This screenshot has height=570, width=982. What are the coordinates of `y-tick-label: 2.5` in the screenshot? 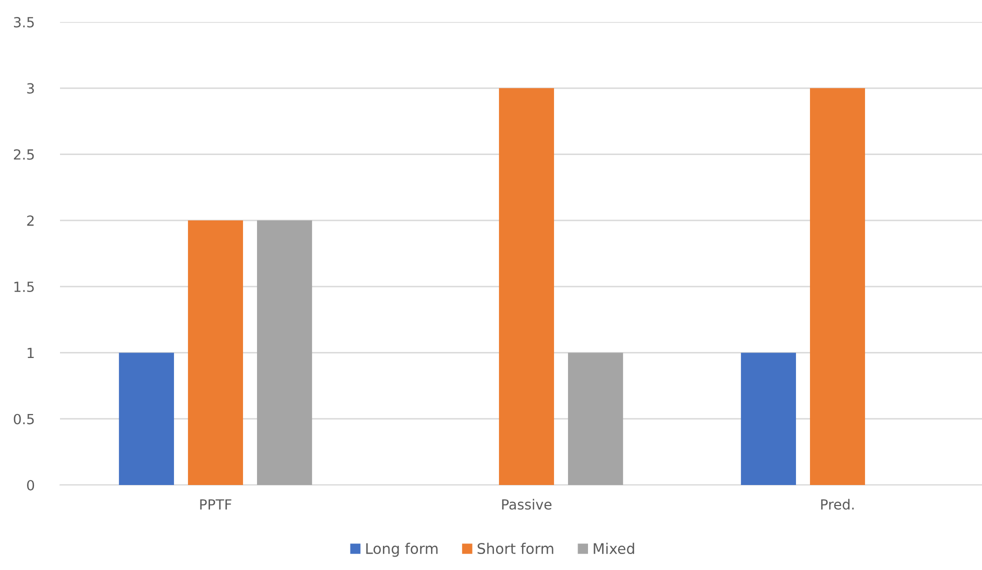 It's located at (24, 154).